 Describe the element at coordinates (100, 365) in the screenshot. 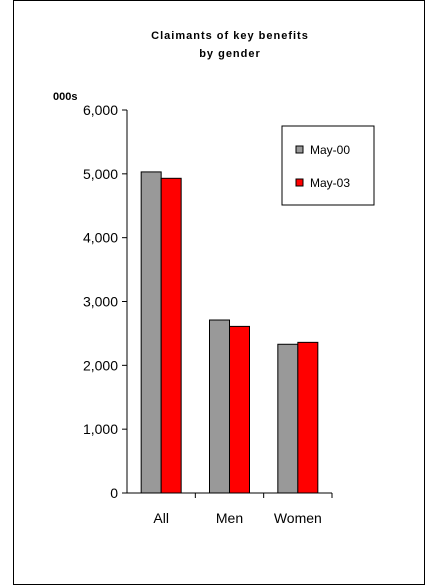

I see `y-tick-label: 2,000` at that location.